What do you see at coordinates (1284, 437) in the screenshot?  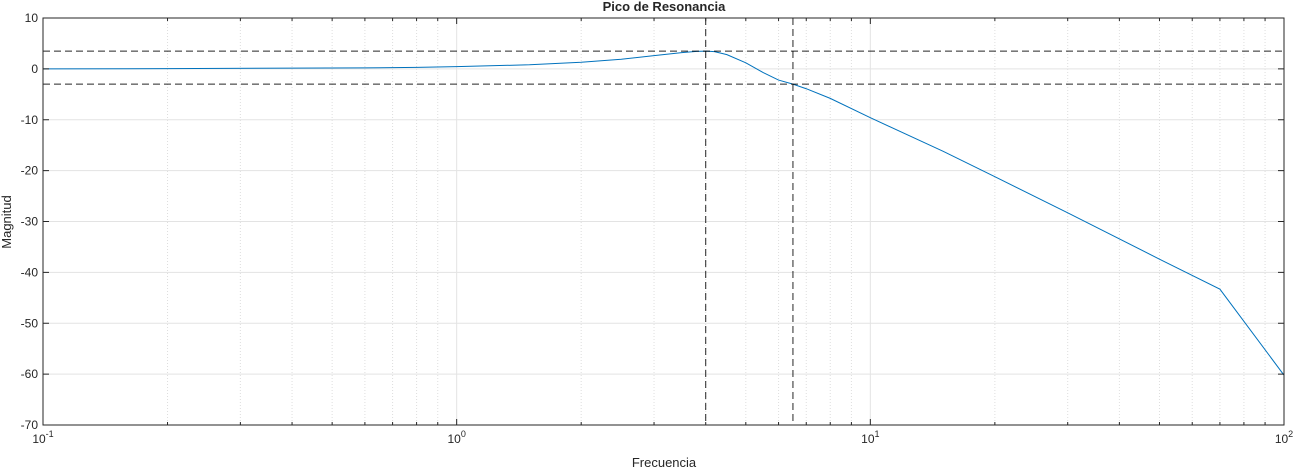 I see `x-tick-label: 10²` at bounding box center [1284, 437].